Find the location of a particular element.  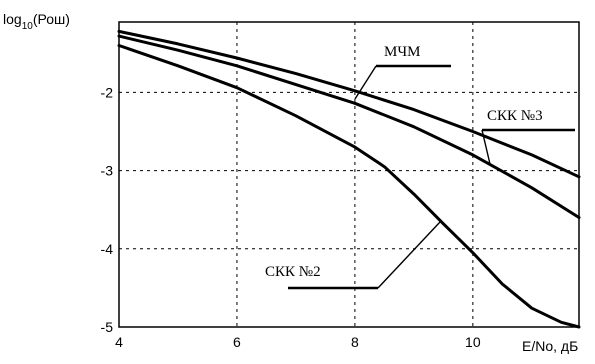

y-tick-label: -3 is located at coordinates (107, 171).